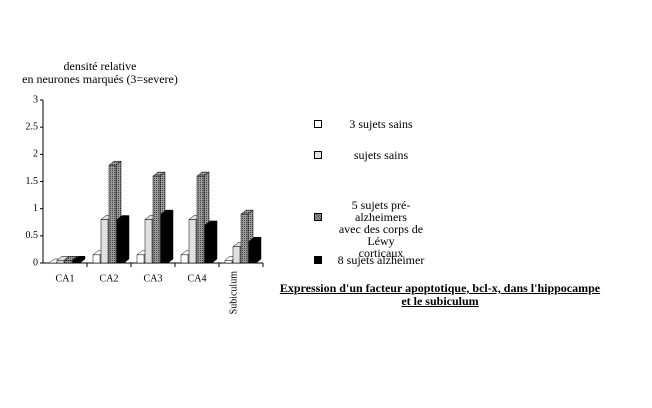  What do you see at coordinates (32, 126) in the screenshot?
I see `y-tick-label: 2.5` at bounding box center [32, 126].